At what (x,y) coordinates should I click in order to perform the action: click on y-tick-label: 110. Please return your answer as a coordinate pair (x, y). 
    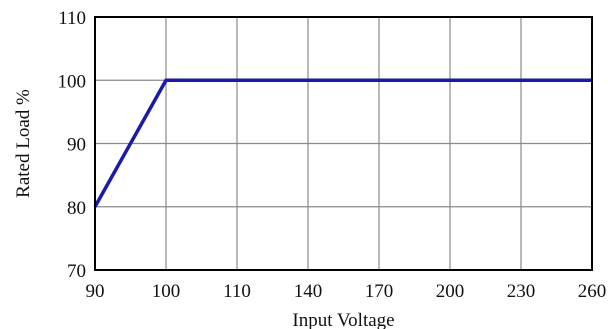
    Looking at the image, I should click on (72, 18).